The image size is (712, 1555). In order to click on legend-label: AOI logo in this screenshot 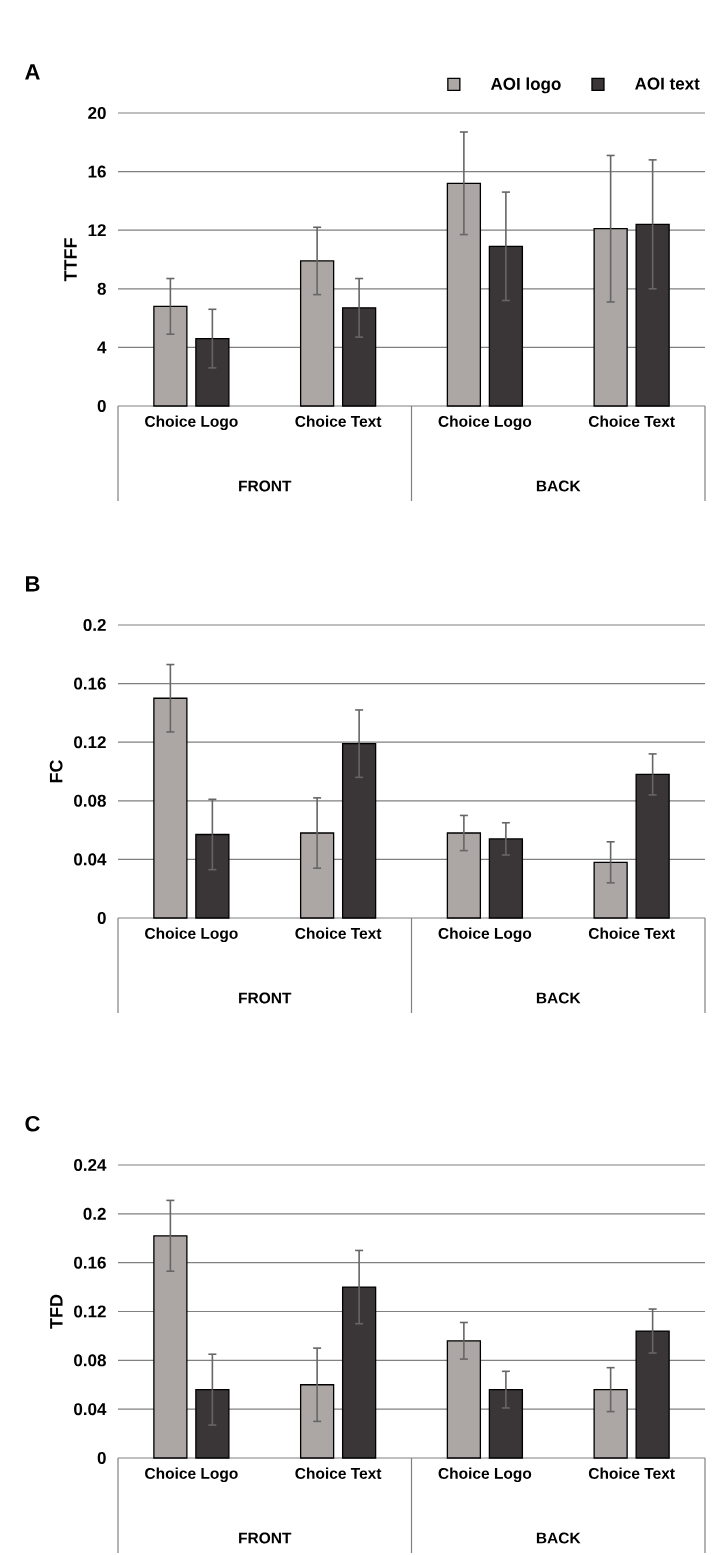, I will do `click(525, 85)`.